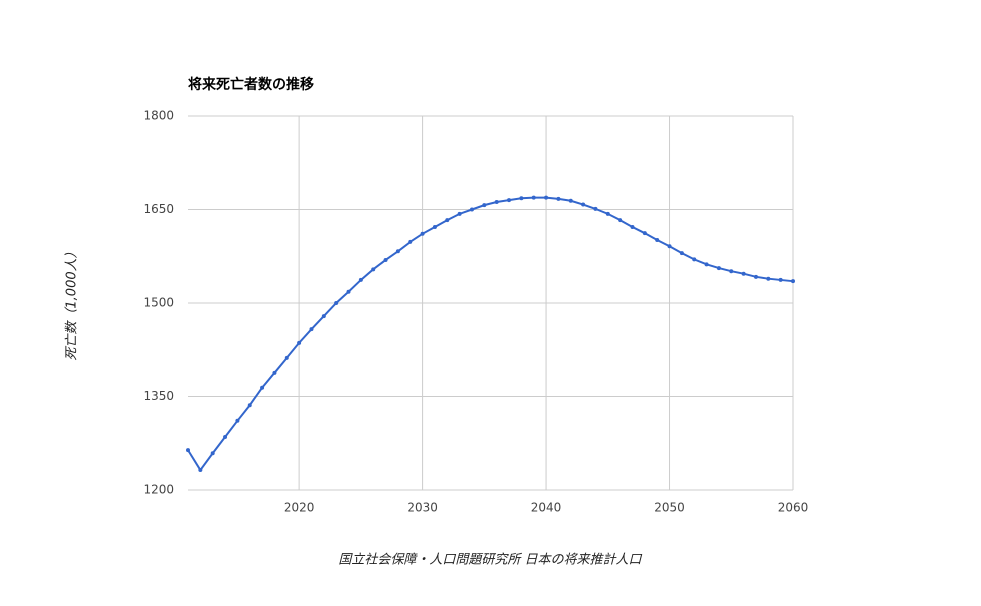 The height and width of the screenshot is (606, 981). What do you see at coordinates (490, 560) in the screenshot?
I see `source-note: 国立社会保障・人口問題研究所 日本の将来推計人口` at bounding box center [490, 560].